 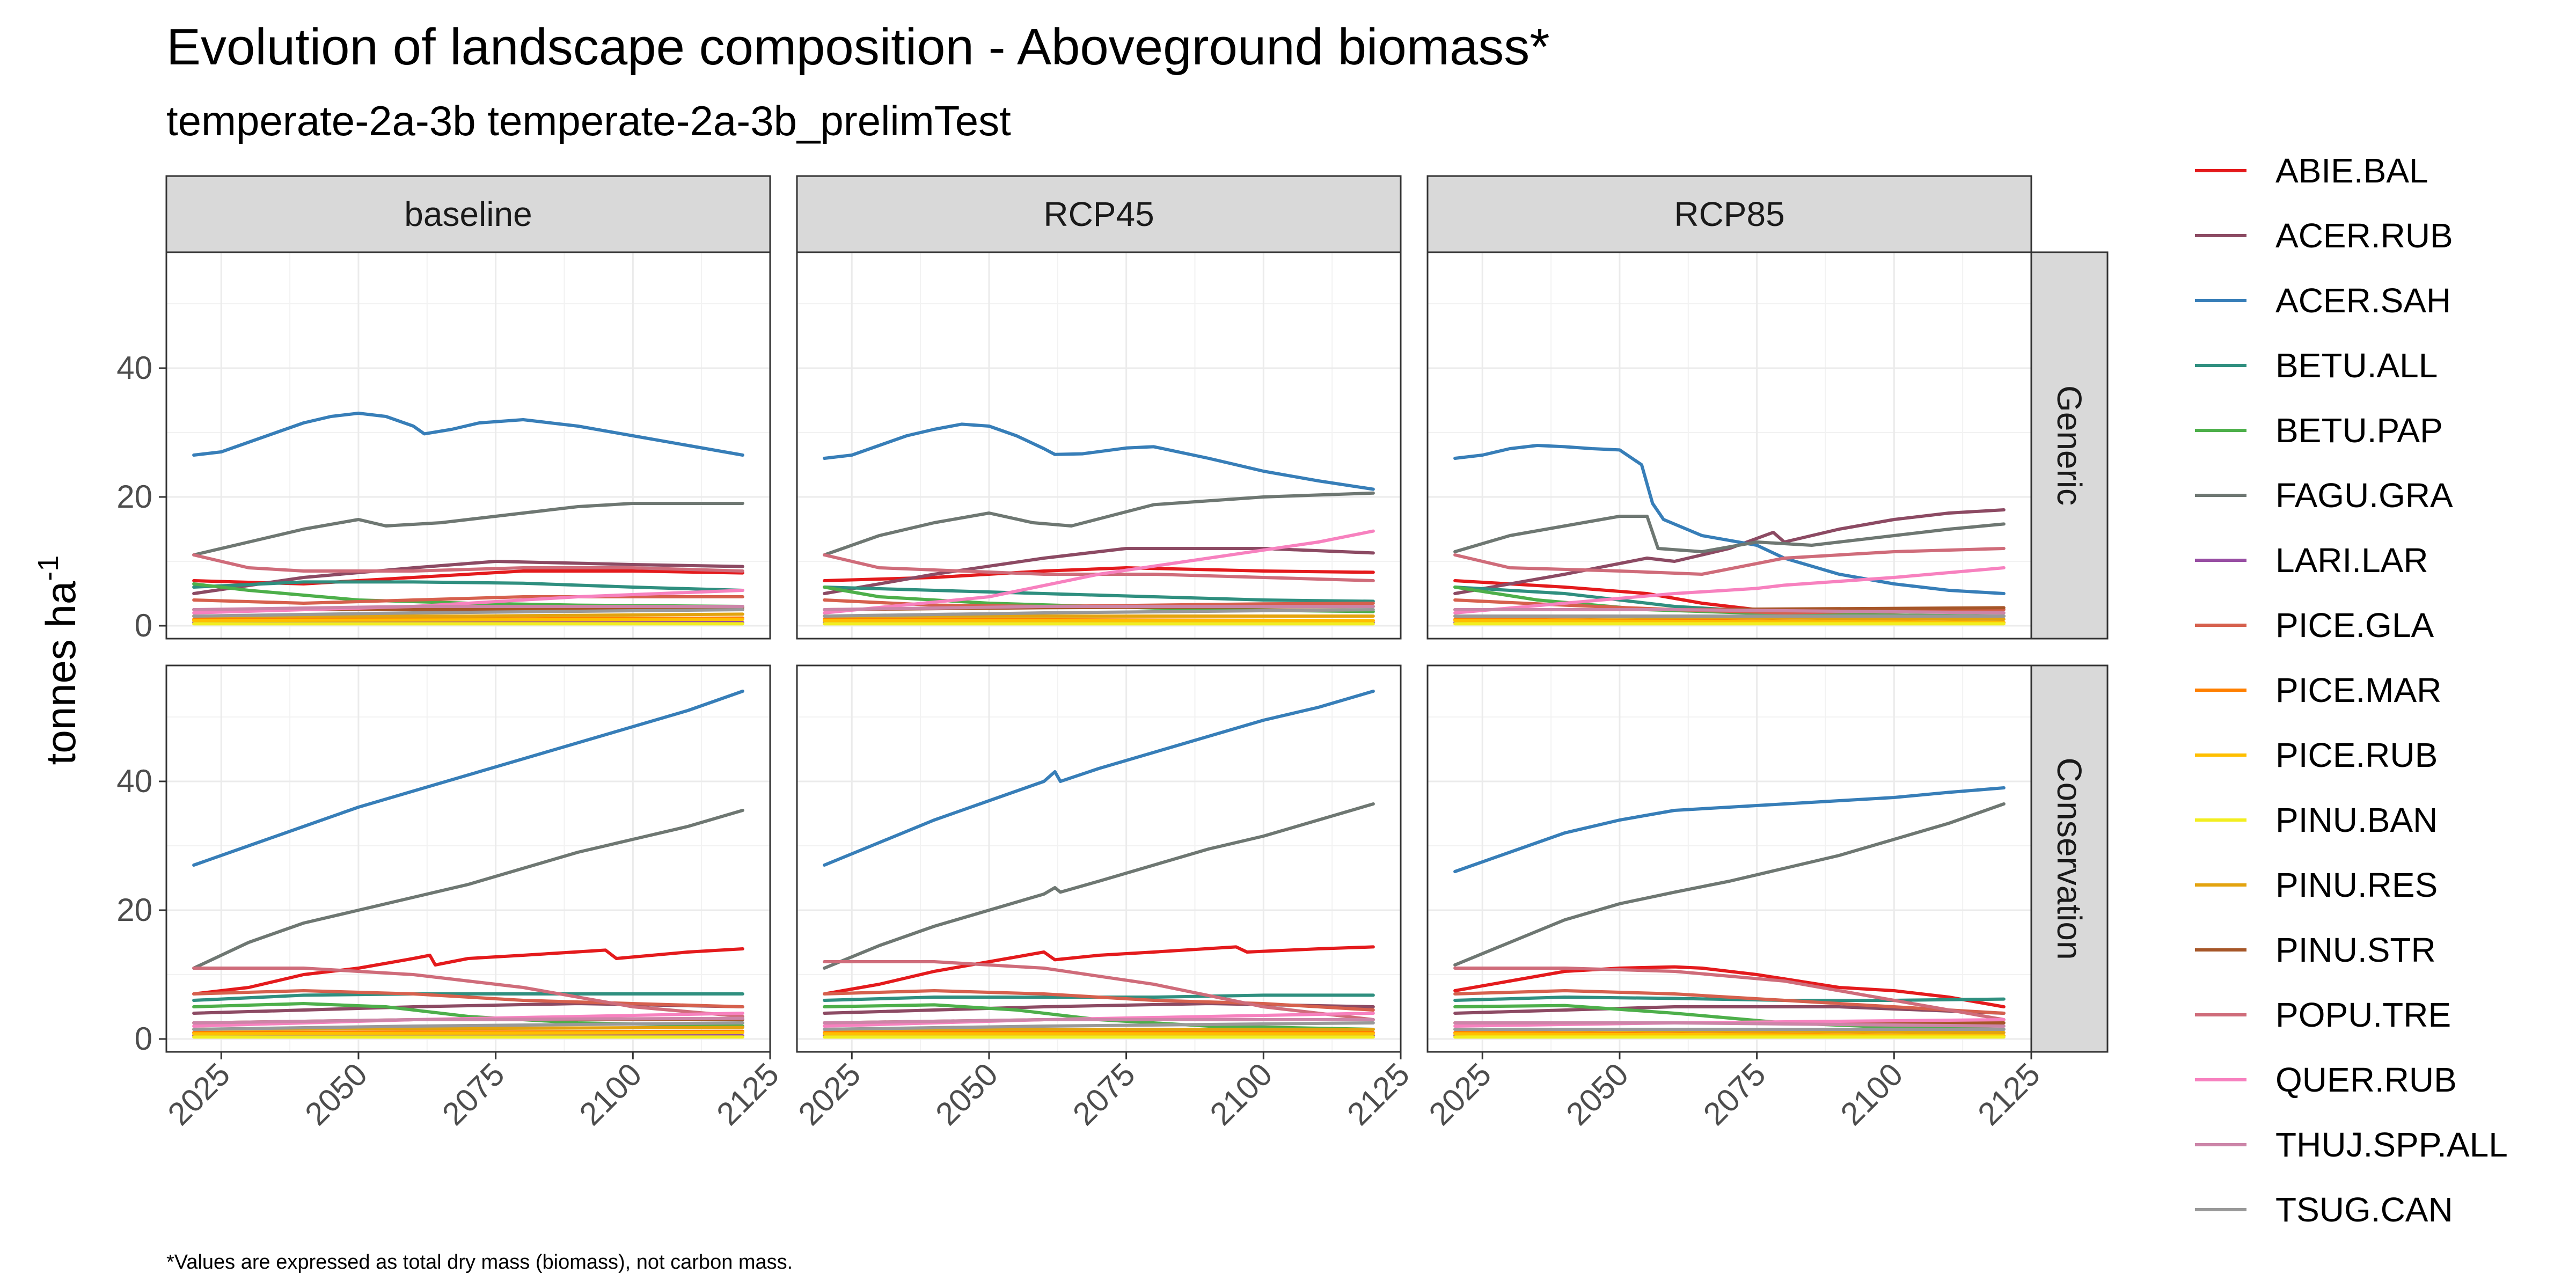 What do you see at coordinates (2364, 1209) in the screenshot?
I see `legend-label: TSUG.CAN` at bounding box center [2364, 1209].